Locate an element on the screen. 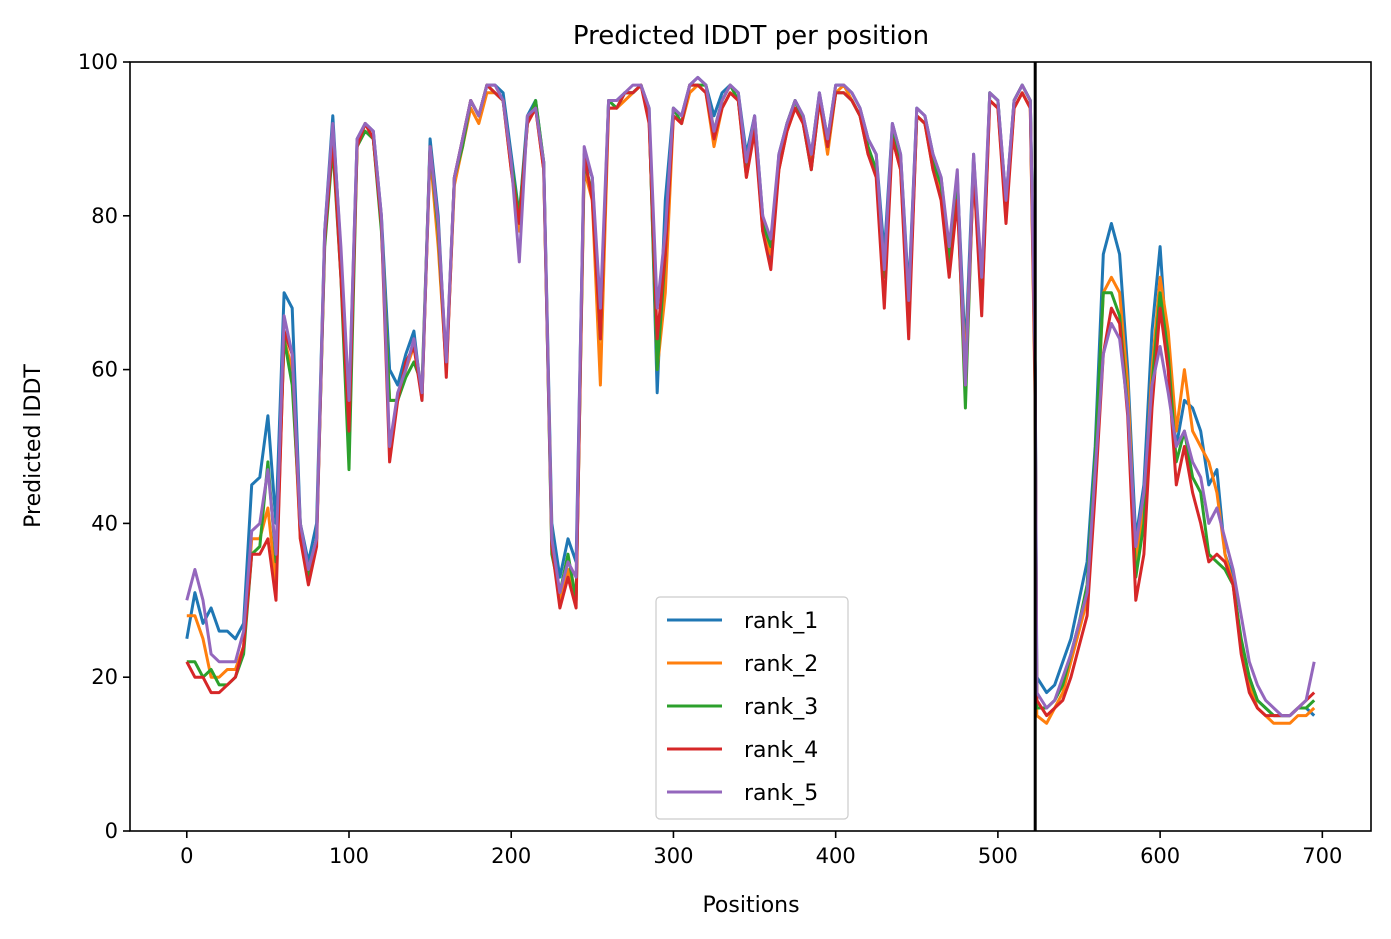 The width and height of the screenshot is (1391, 939). legend-box is located at coordinates (752, 708).